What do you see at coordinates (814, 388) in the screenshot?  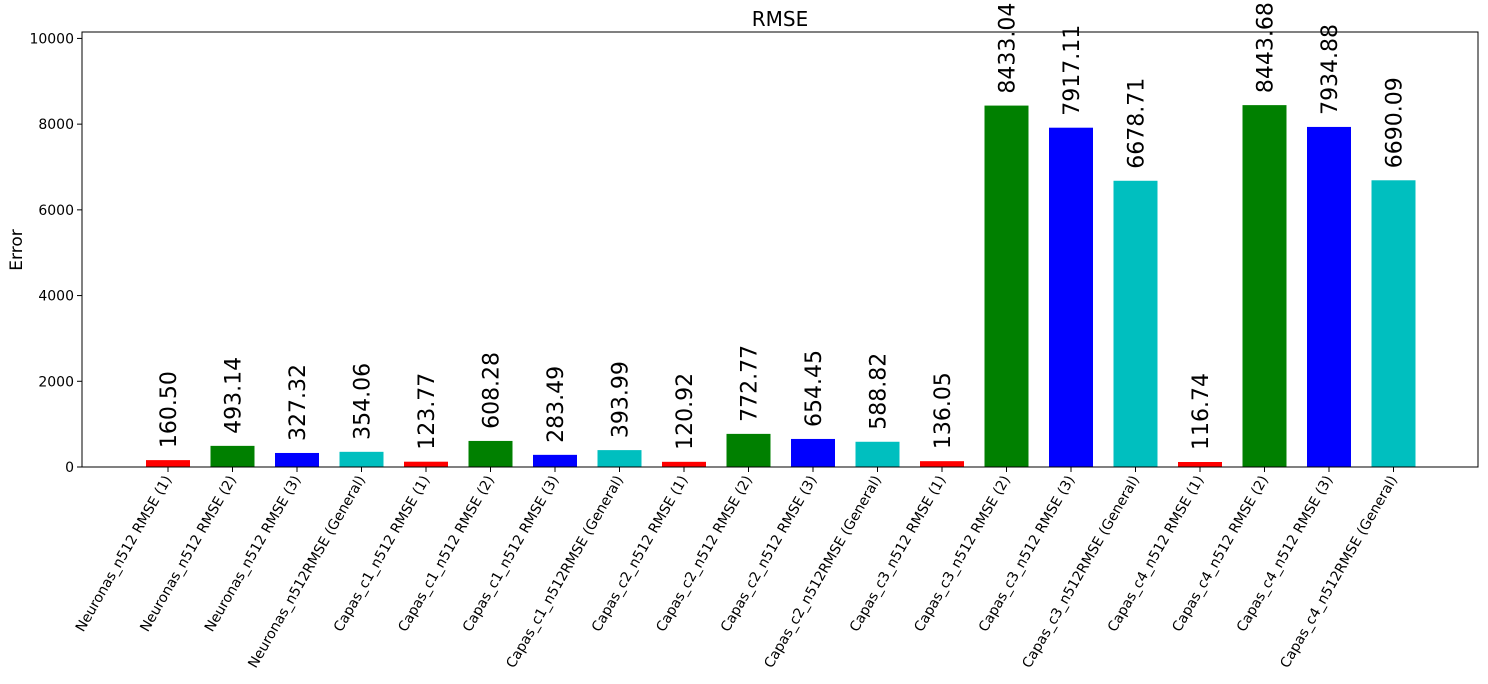 I see `bar-value-label-11: 654.45` at bounding box center [814, 388].